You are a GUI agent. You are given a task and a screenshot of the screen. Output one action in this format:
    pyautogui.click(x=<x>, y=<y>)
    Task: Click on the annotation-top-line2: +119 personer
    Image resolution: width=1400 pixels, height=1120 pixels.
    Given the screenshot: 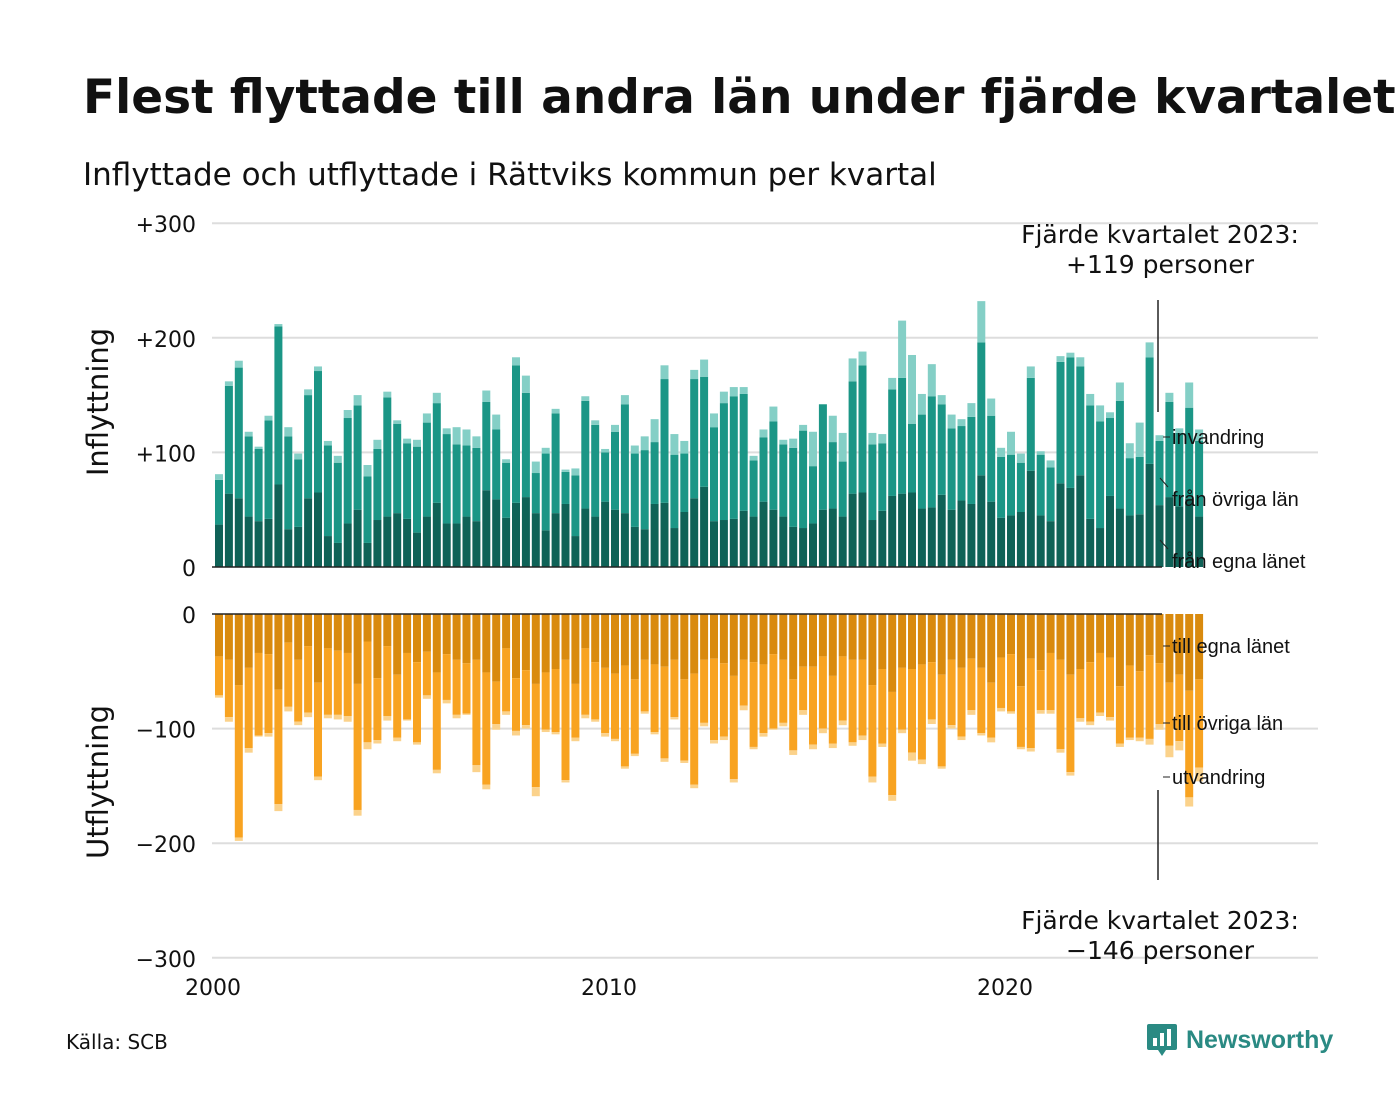 What is the action you would take?
    pyautogui.click(x=1160, y=264)
    